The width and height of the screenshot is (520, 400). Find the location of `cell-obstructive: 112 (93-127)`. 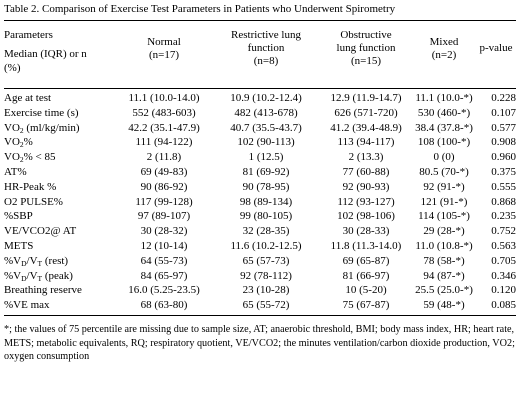

cell-obstructive: 112 (93-127) is located at coordinates (366, 201).